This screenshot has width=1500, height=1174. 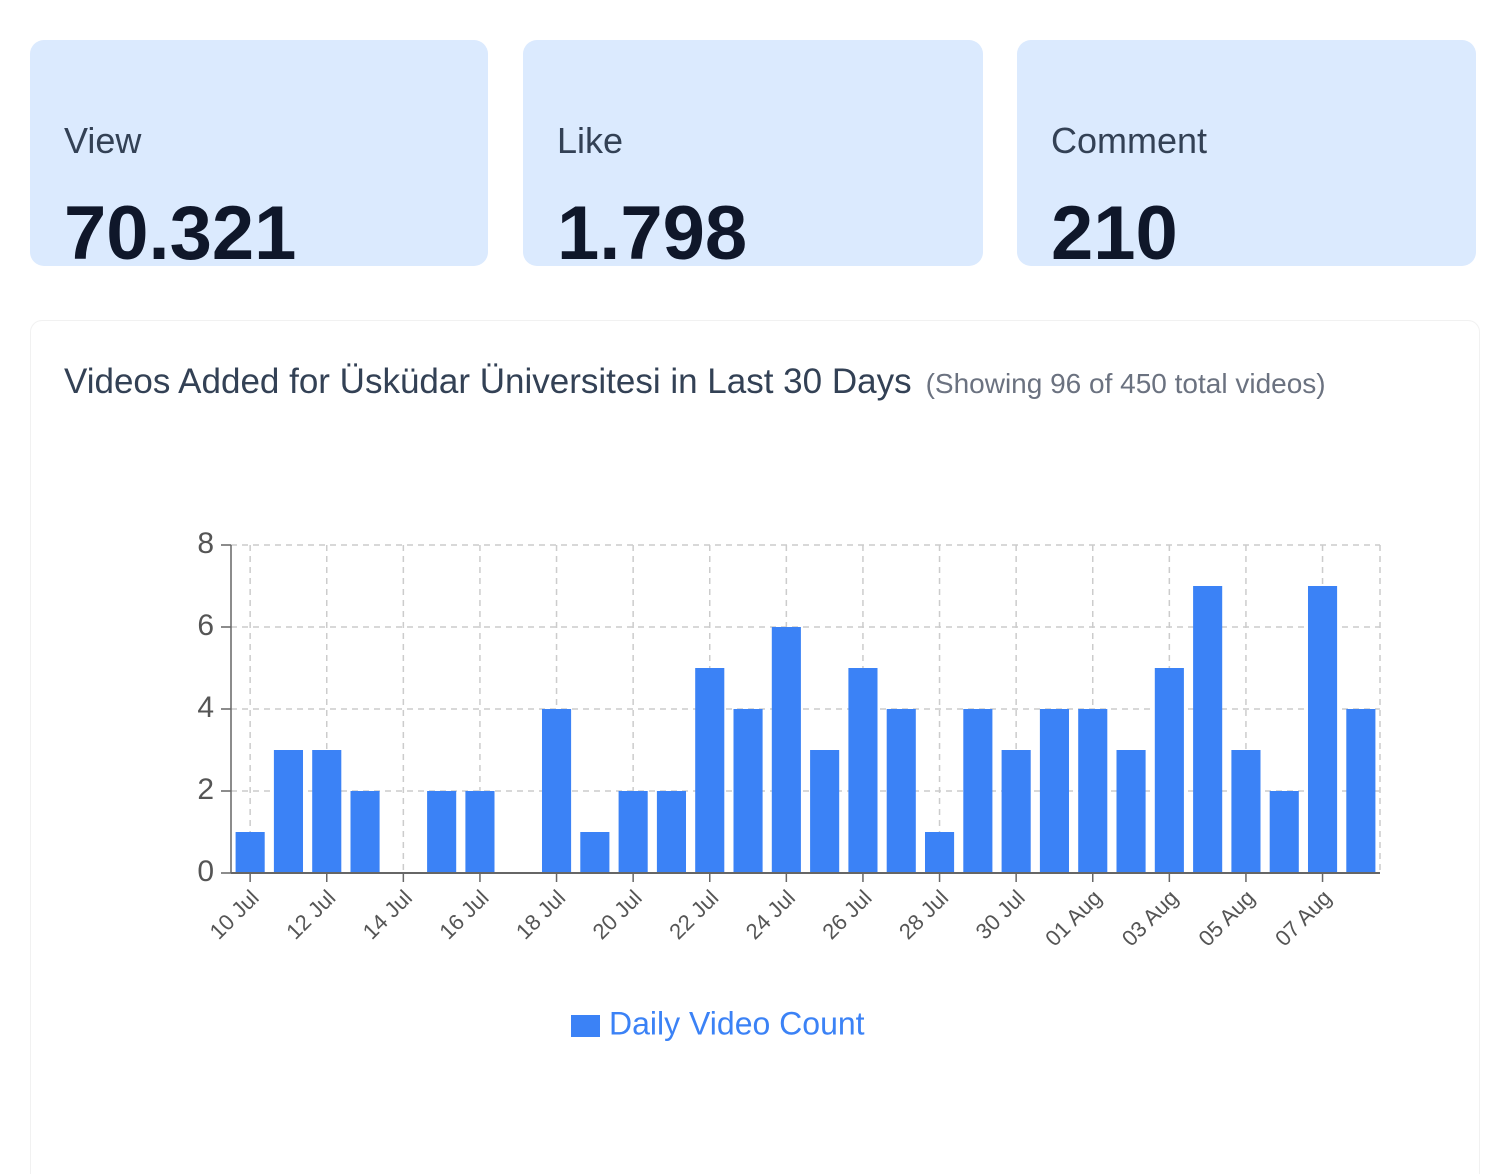 I want to click on x-tick-label: 14 Jul, so click(x=387, y=914).